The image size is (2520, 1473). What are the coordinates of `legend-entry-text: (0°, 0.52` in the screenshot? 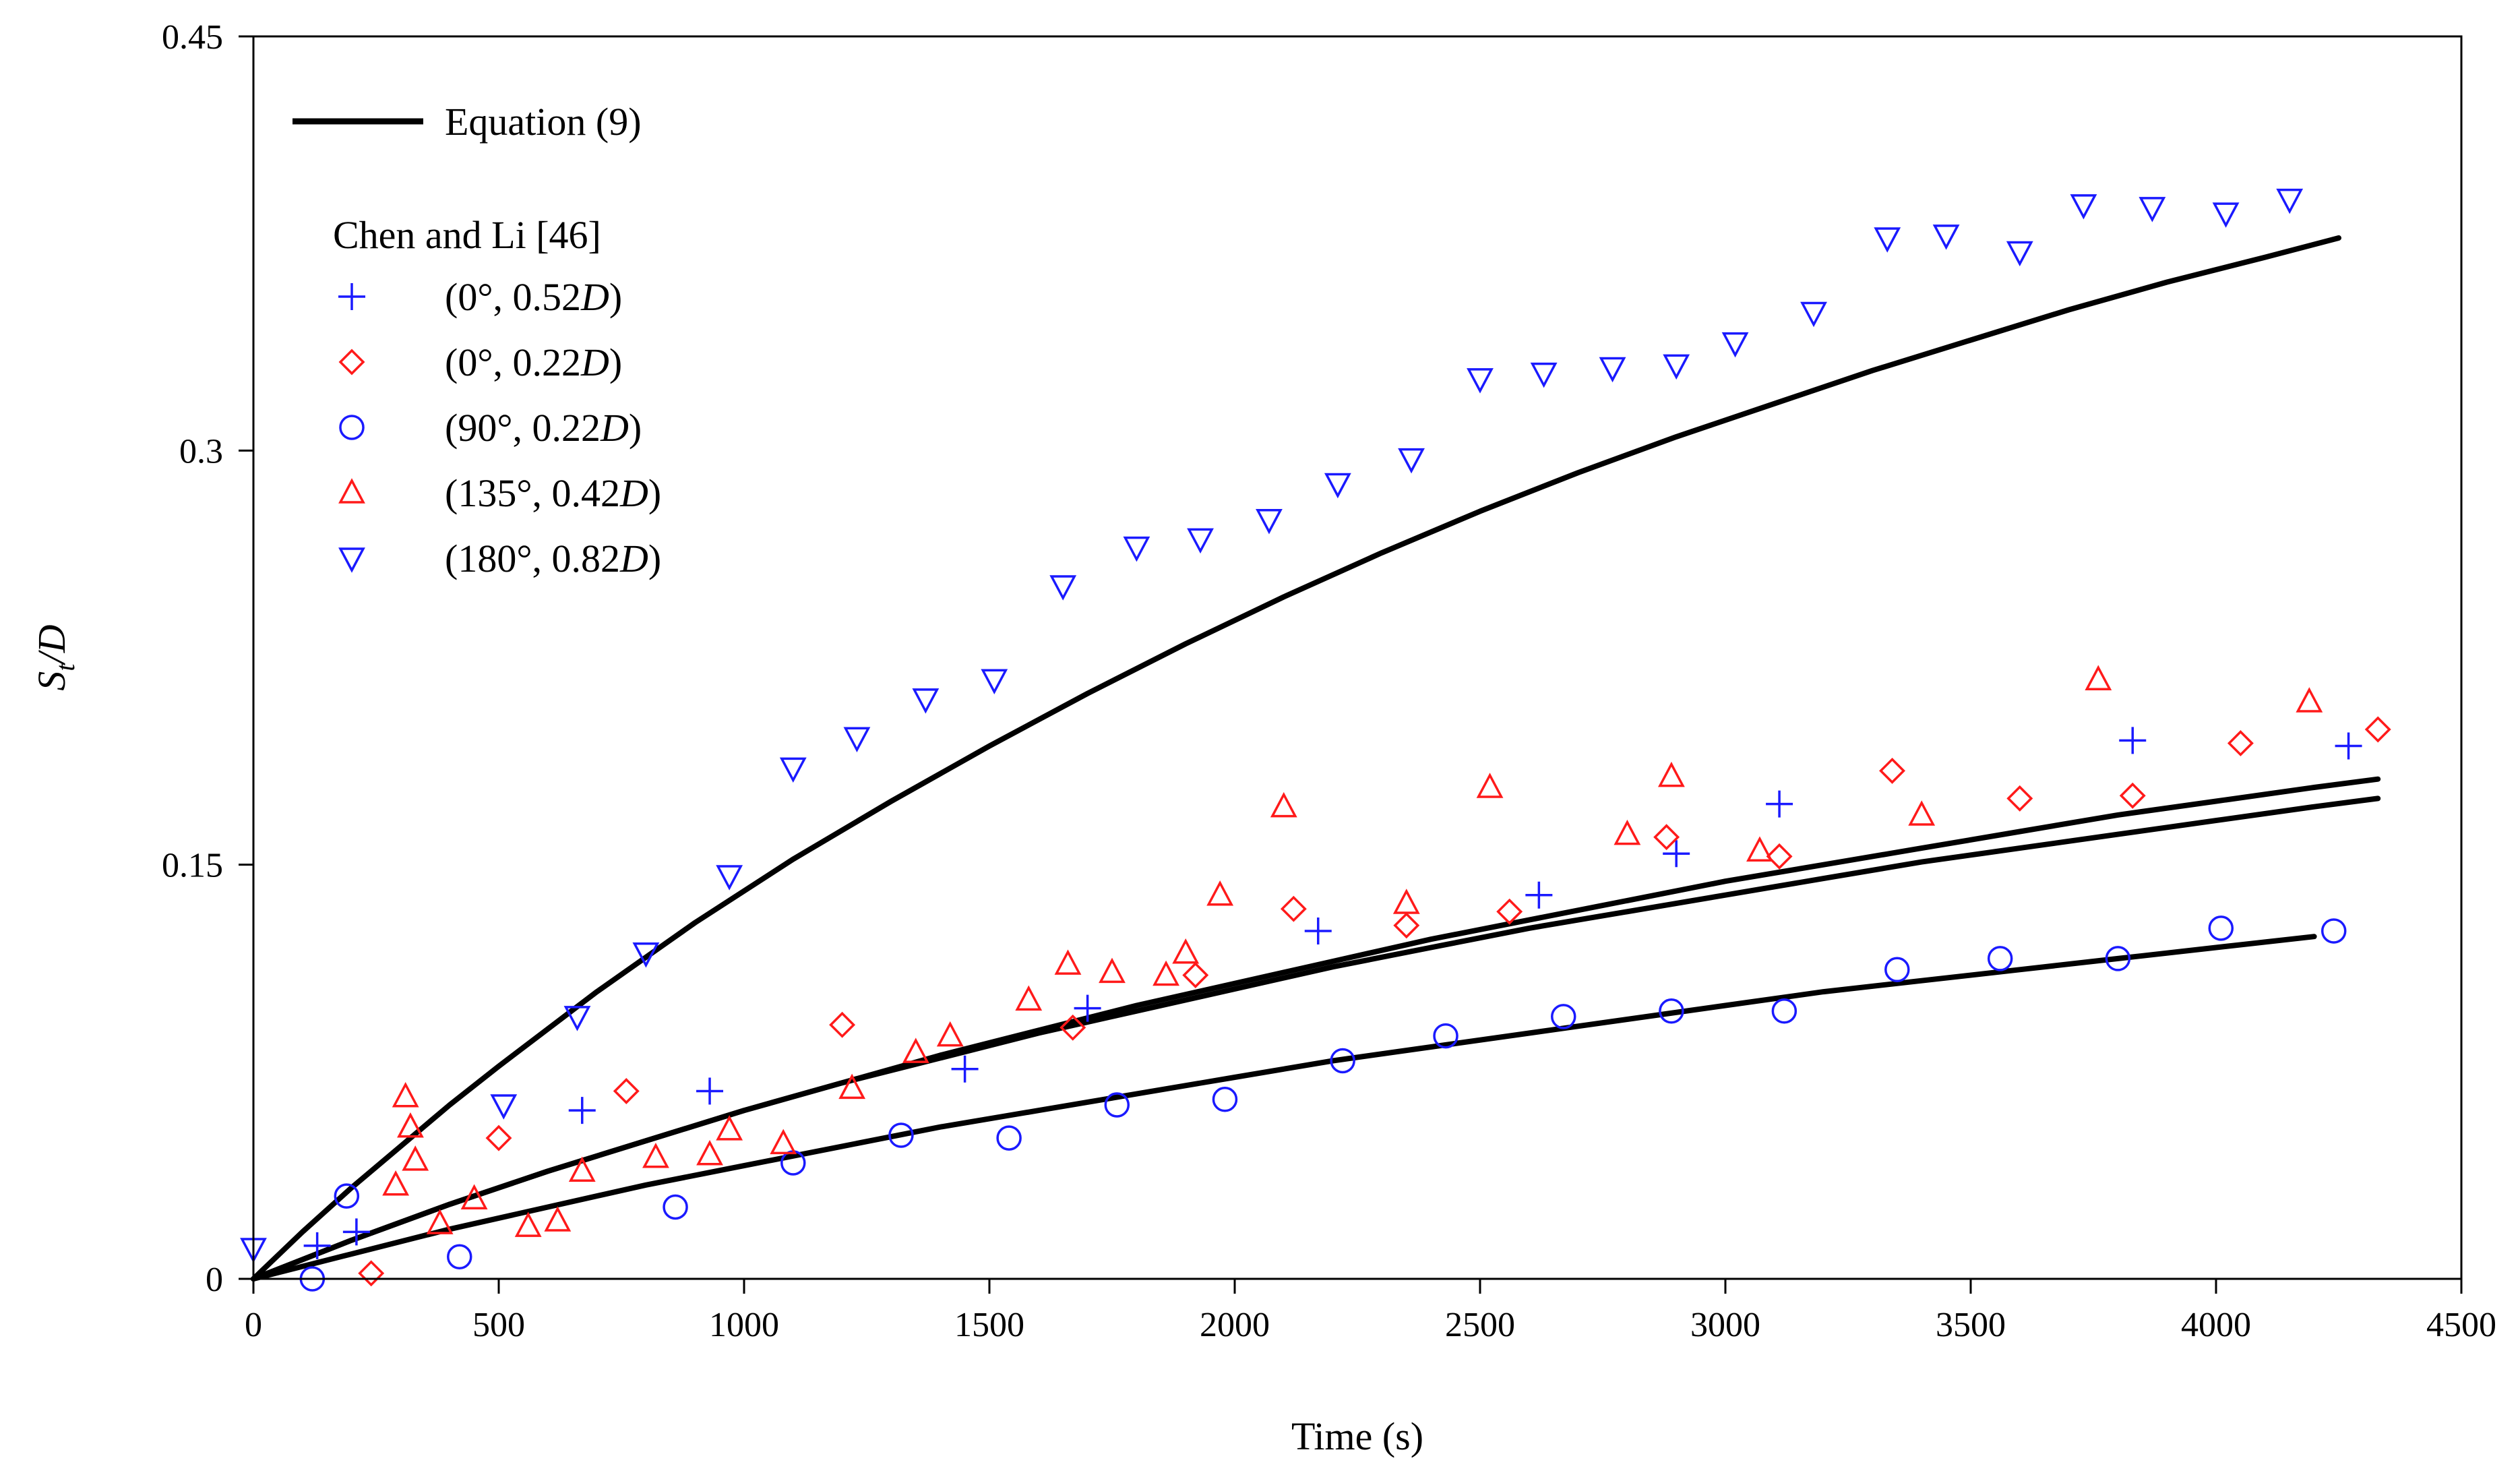 It's located at (513, 297).